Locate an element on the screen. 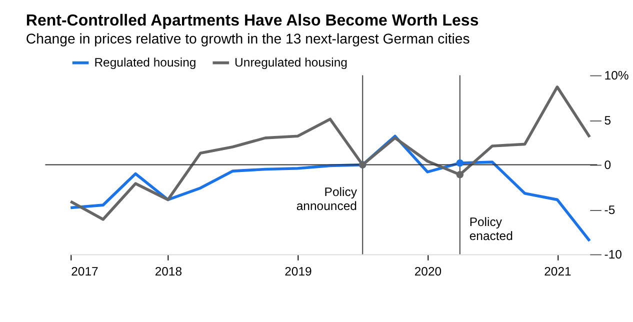  x-tick-label: 2019 is located at coordinates (298, 271).